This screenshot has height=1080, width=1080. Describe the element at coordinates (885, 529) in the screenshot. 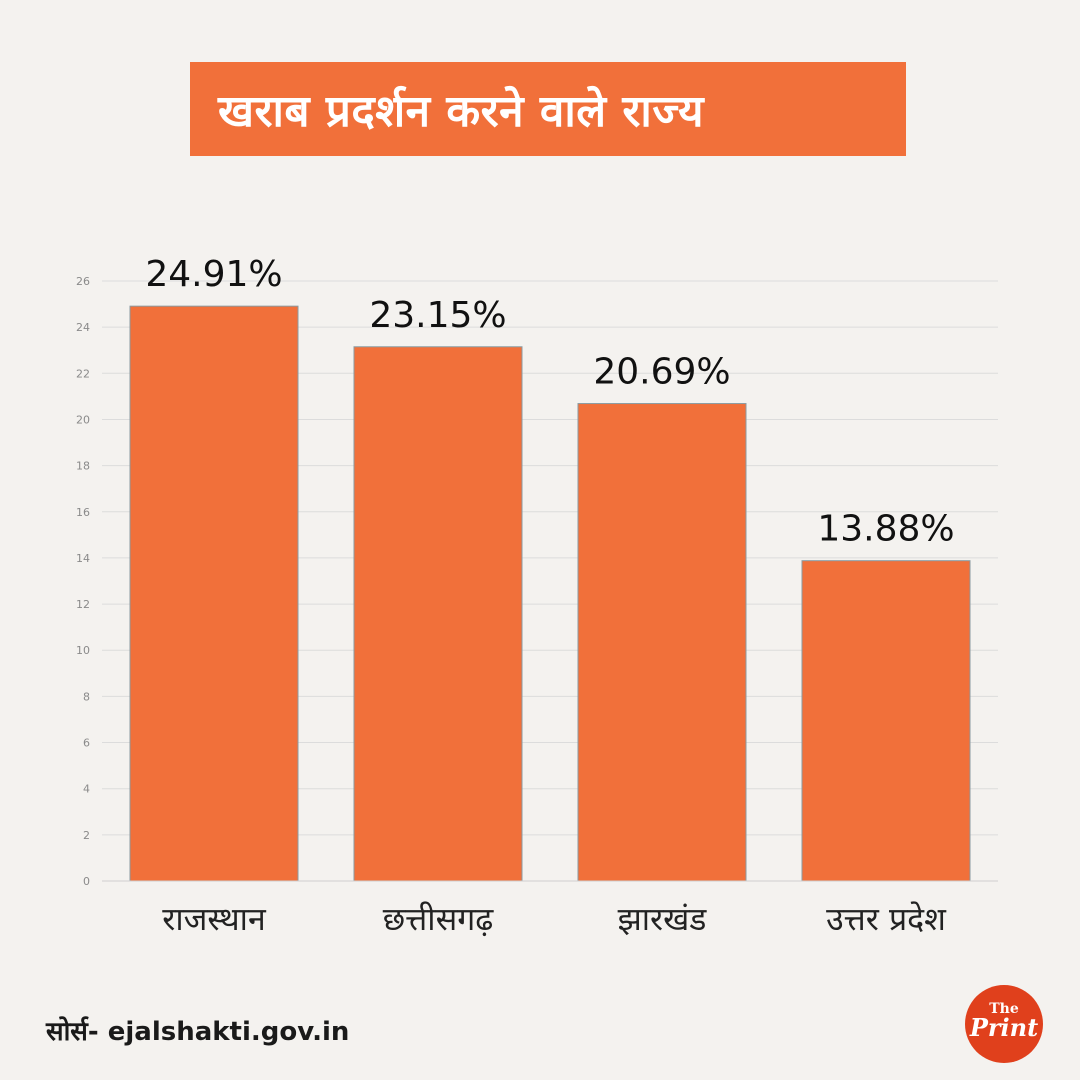

I see `data-label: 13.88%` at that location.